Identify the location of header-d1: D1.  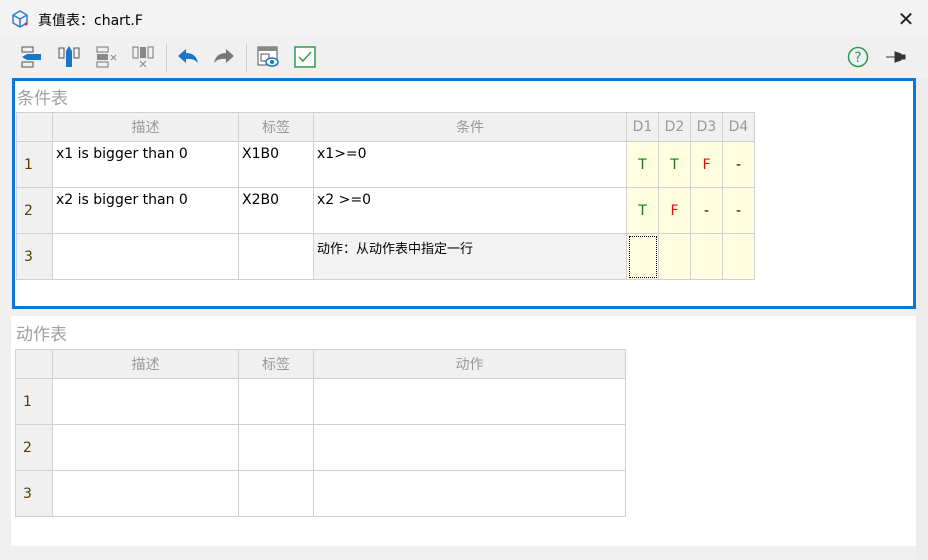
(642, 127).